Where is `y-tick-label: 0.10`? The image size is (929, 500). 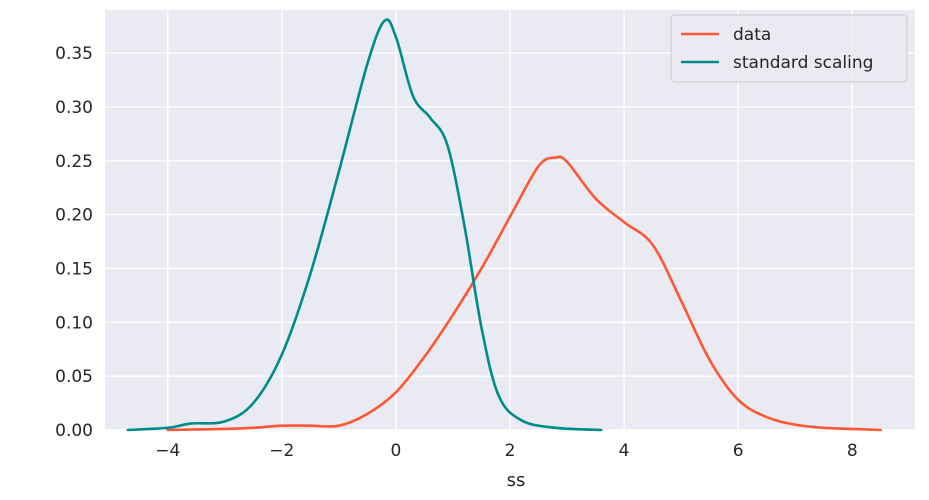 y-tick-label: 0.10 is located at coordinates (74, 323).